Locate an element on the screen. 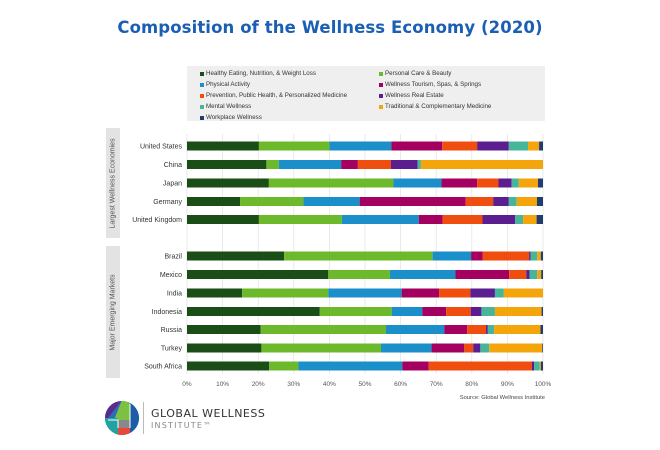  category-label: United Kingdom is located at coordinates (157, 220).